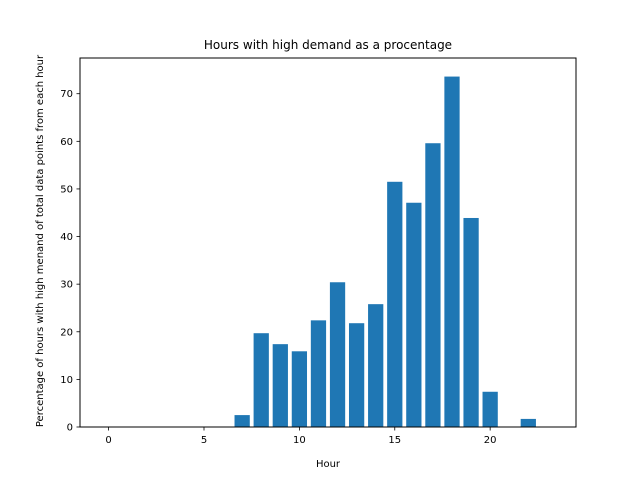 The width and height of the screenshot is (640, 480). I want to click on y-tick-label: 40, so click(66, 237).